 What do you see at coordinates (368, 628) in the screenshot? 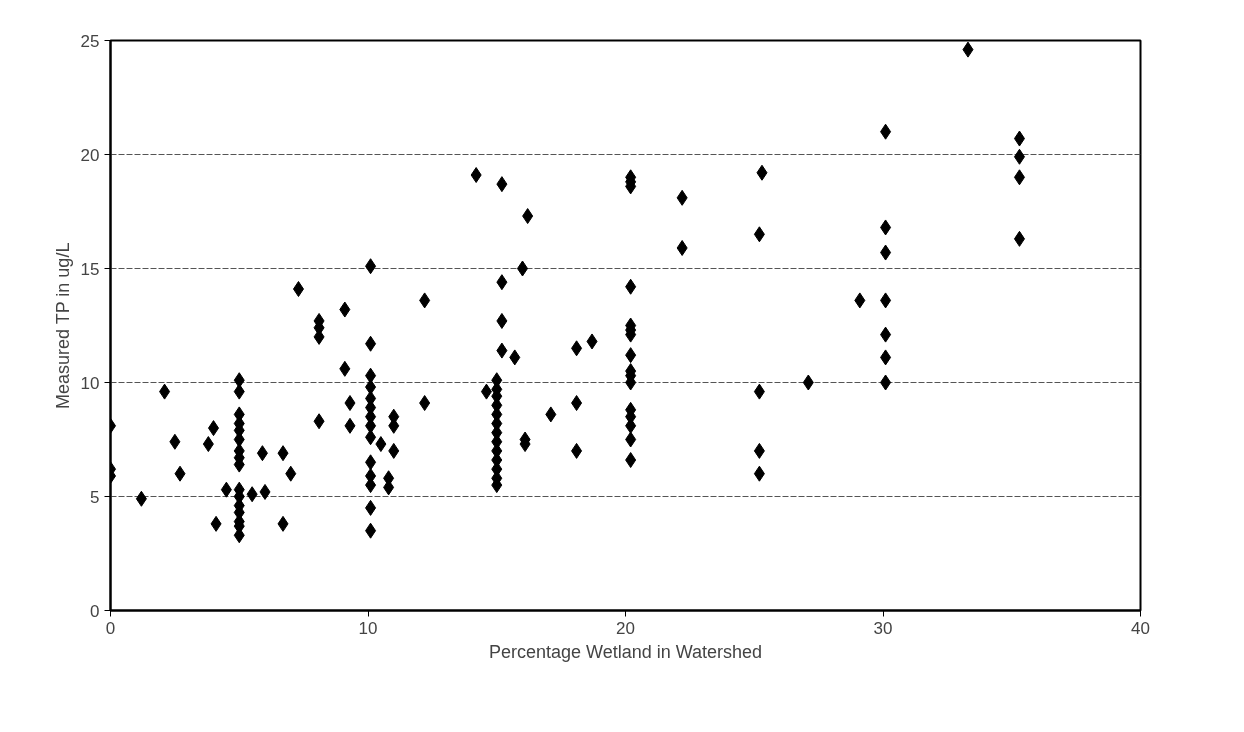
I see `x-tick-label: 10` at bounding box center [368, 628].